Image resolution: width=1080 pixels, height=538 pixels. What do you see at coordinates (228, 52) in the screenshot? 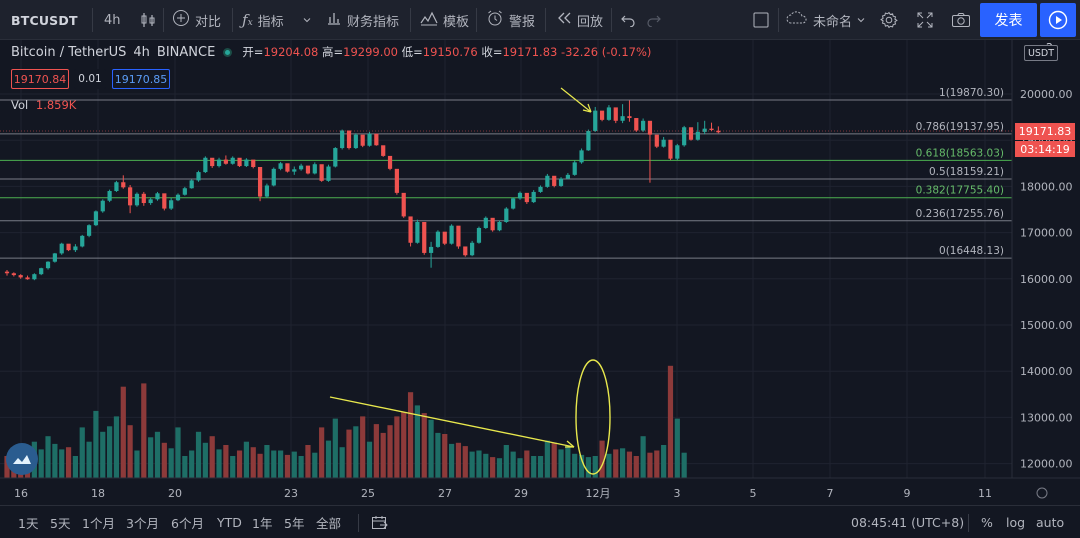
I see `market-status-icon` at bounding box center [228, 52].